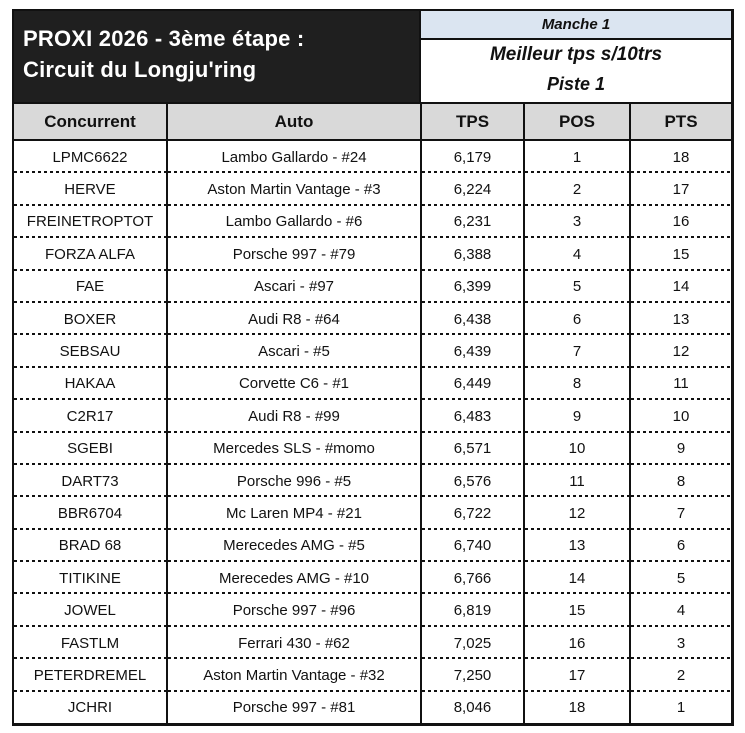 The height and width of the screenshot is (733, 745). What do you see at coordinates (472, 513) in the screenshot?
I see `tps-cell: 6,722` at bounding box center [472, 513].